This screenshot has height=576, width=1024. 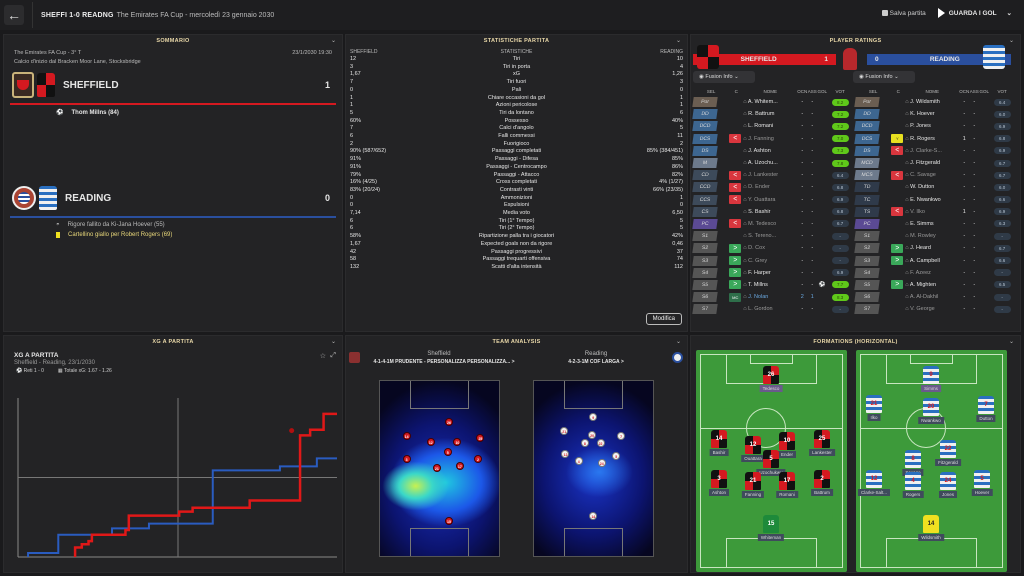 What do you see at coordinates (761, 138) in the screenshot?
I see `player-name: J. Fanning` at bounding box center [761, 138].